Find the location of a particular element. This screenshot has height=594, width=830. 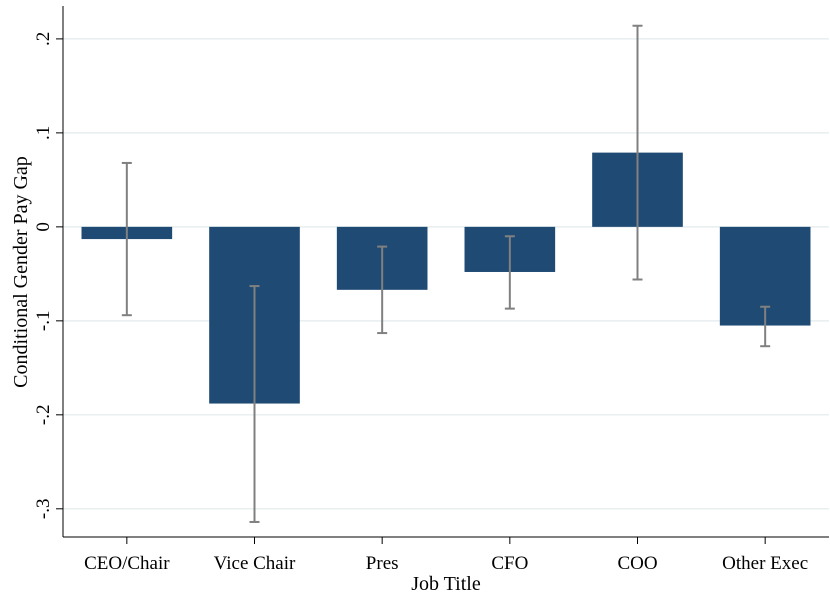

x-tick-label: CFO is located at coordinates (509, 563).